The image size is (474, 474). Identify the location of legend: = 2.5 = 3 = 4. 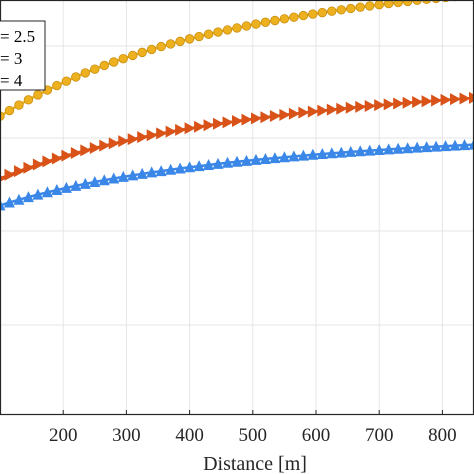
(23, 55).